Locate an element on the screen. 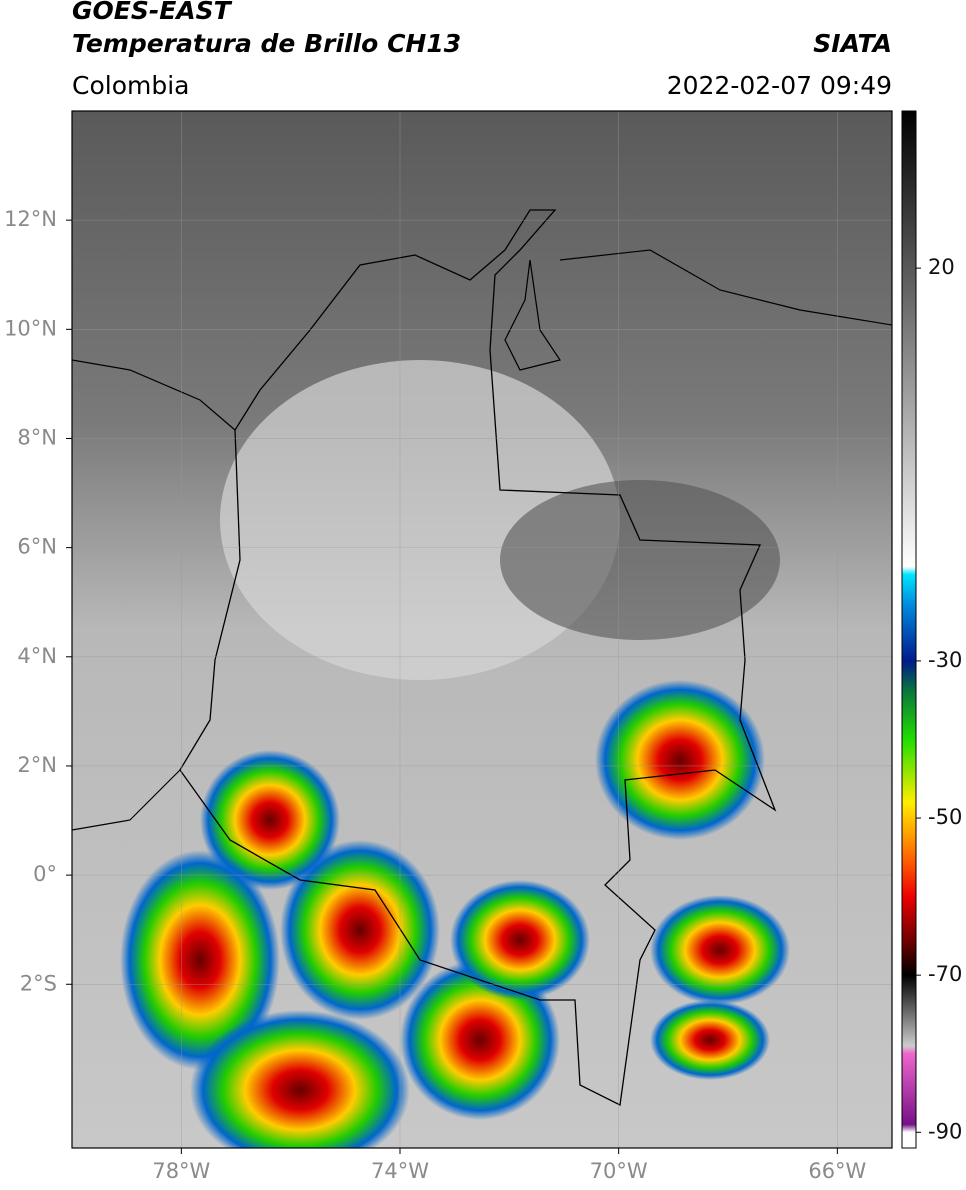 The height and width of the screenshot is (1190, 966). lat-label: 10°N is located at coordinates (30, 328).